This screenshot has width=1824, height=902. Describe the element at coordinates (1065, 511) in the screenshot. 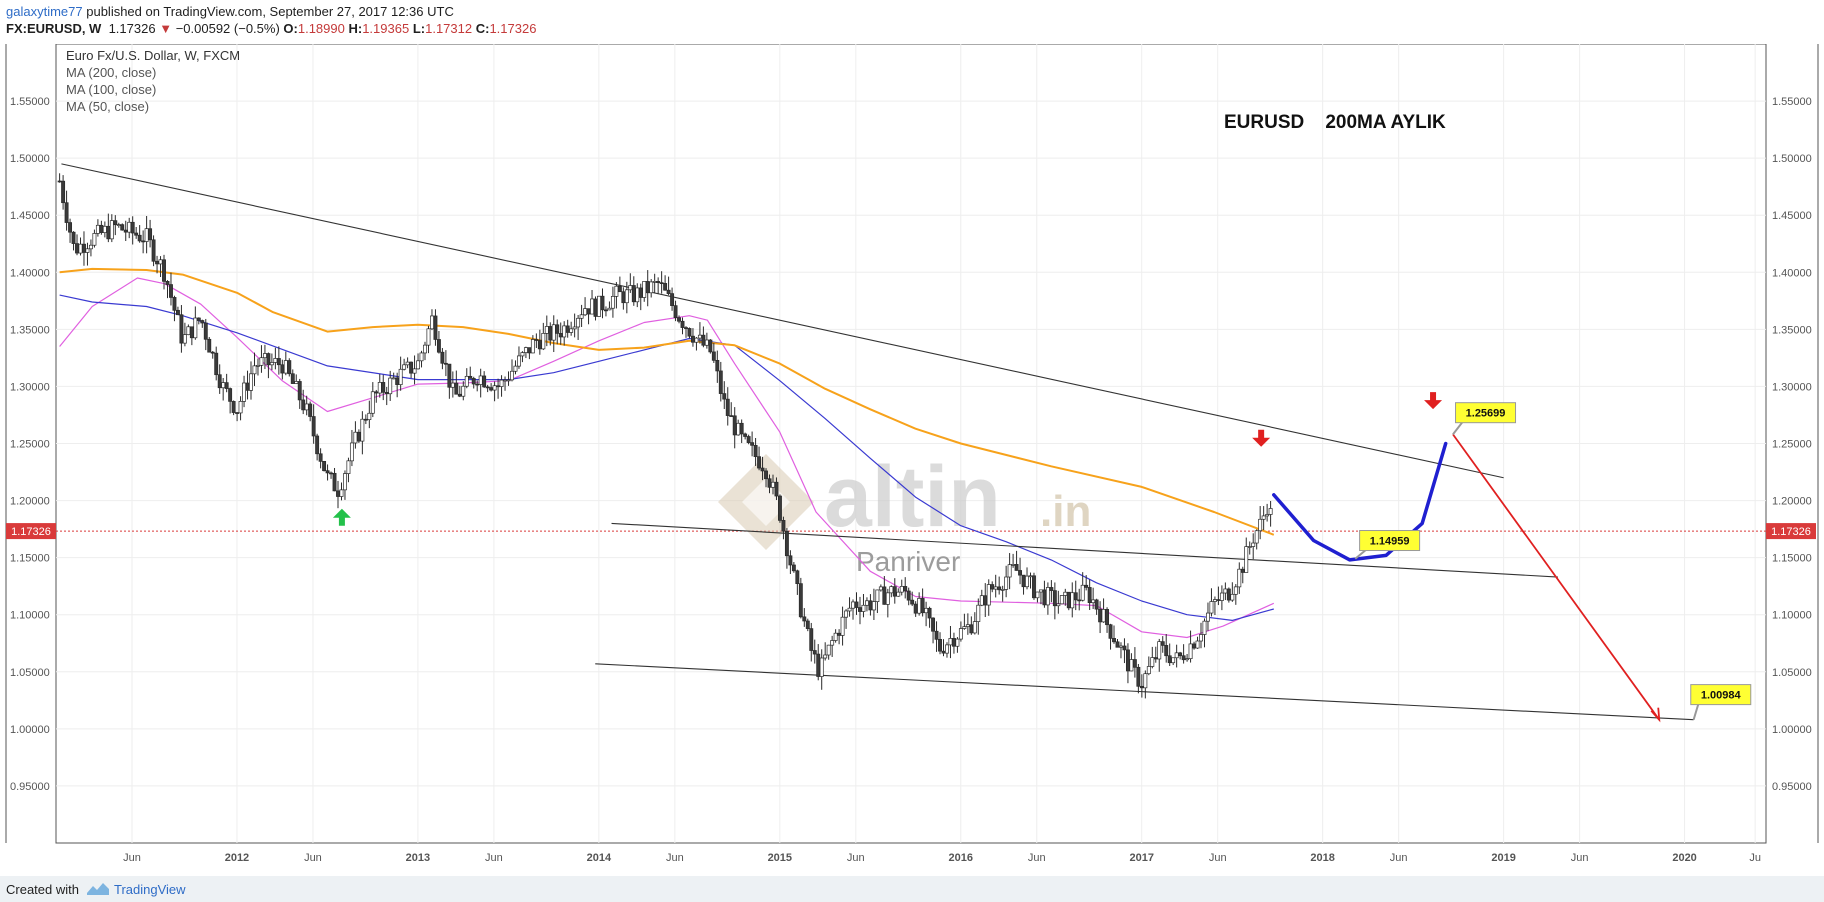

I see `watermark-suffix: .in` at that location.